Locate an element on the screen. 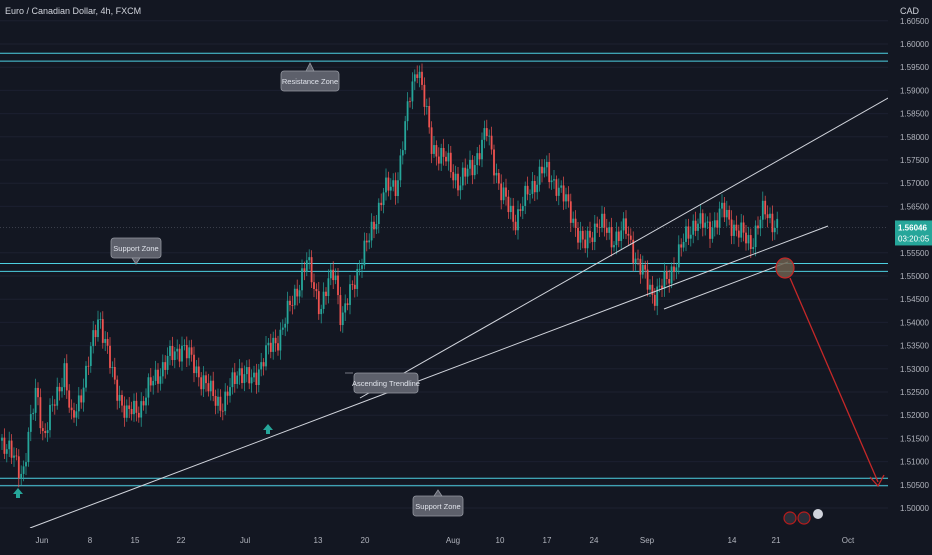  support-zone-lower-label-text: Support Zone is located at coordinates (437, 506).